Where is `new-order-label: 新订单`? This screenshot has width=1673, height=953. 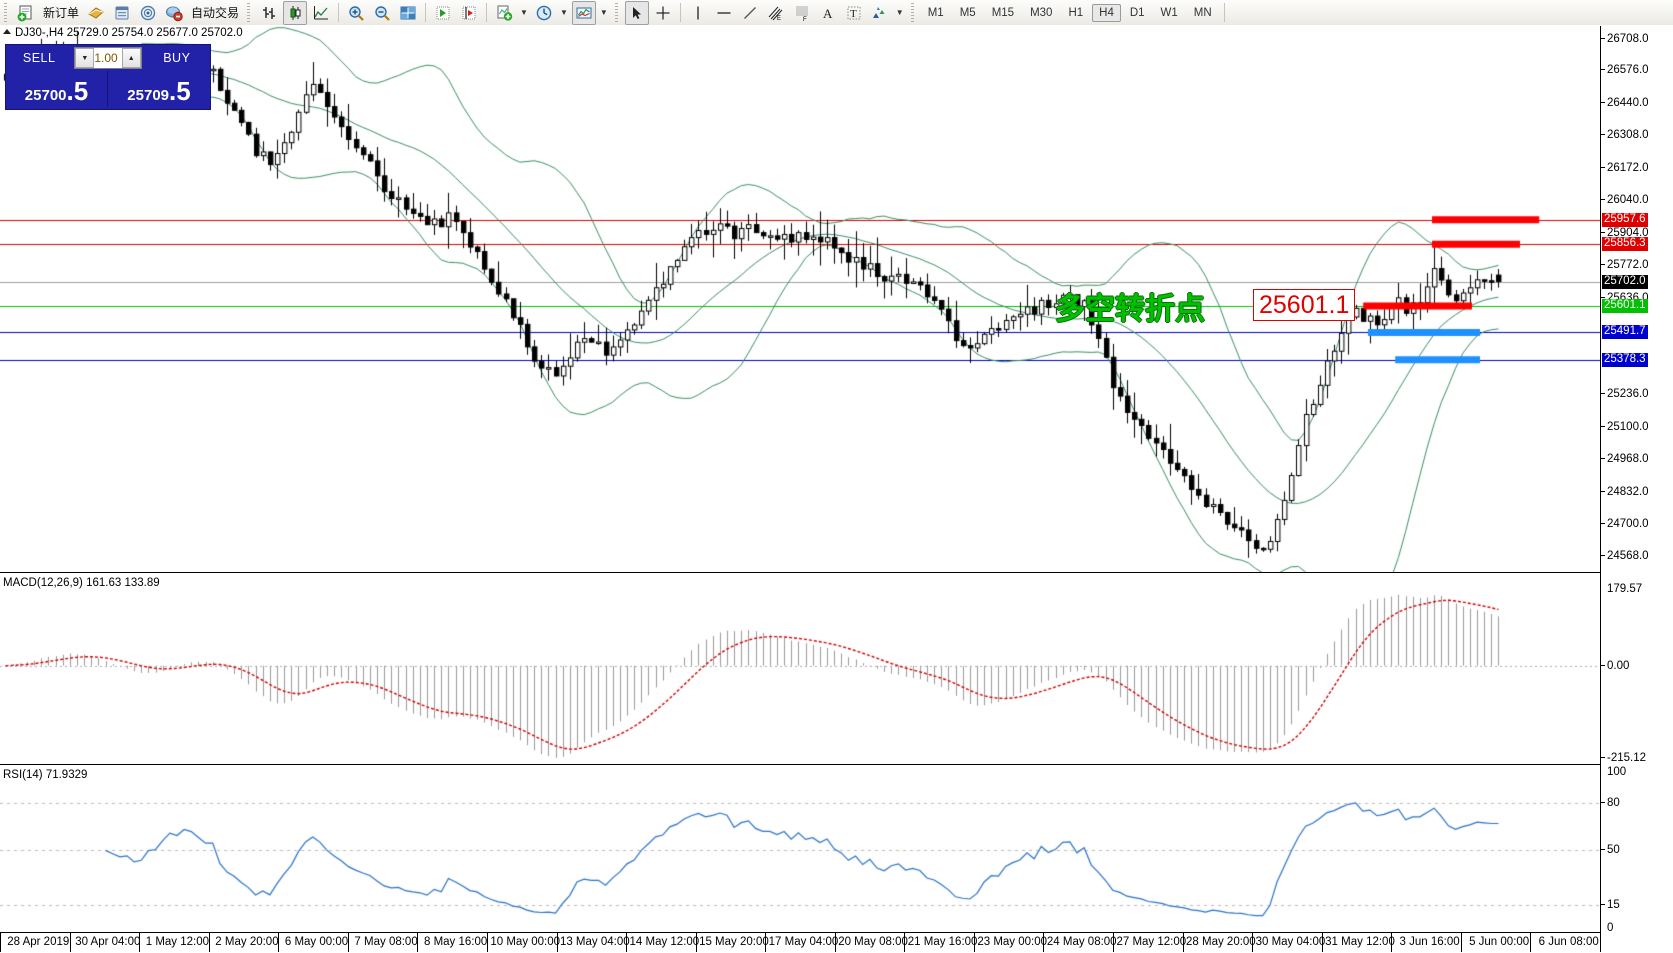 new-order-label: 新订单 is located at coordinates (61, 13).